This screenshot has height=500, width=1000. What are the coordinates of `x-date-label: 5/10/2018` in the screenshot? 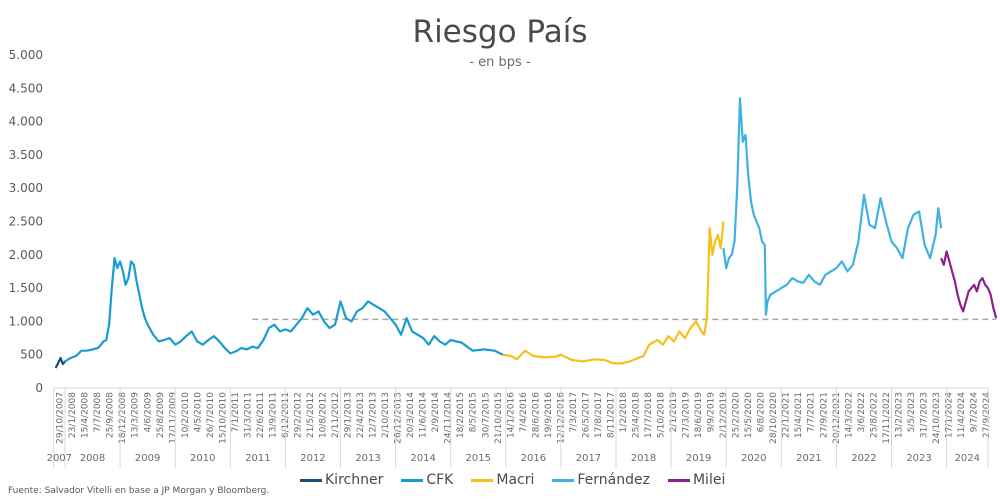 It's located at (662, 415).